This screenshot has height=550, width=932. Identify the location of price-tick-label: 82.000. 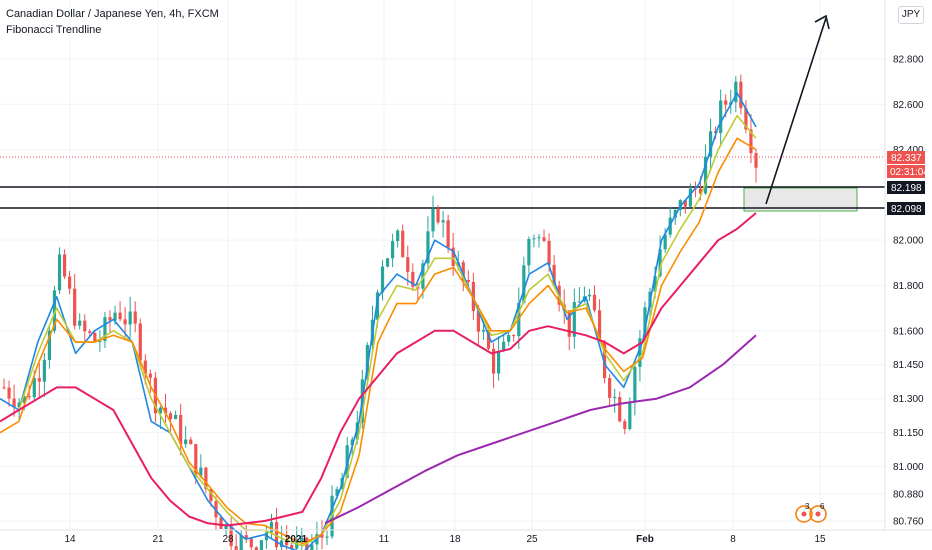
(908, 241).